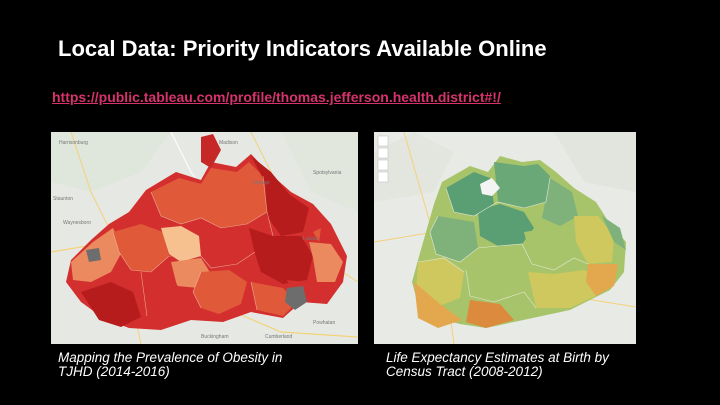 Image resolution: width=720 pixels, height=405 pixels. I want to click on caption-line: Census Tract (2008-2012), so click(464, 371).